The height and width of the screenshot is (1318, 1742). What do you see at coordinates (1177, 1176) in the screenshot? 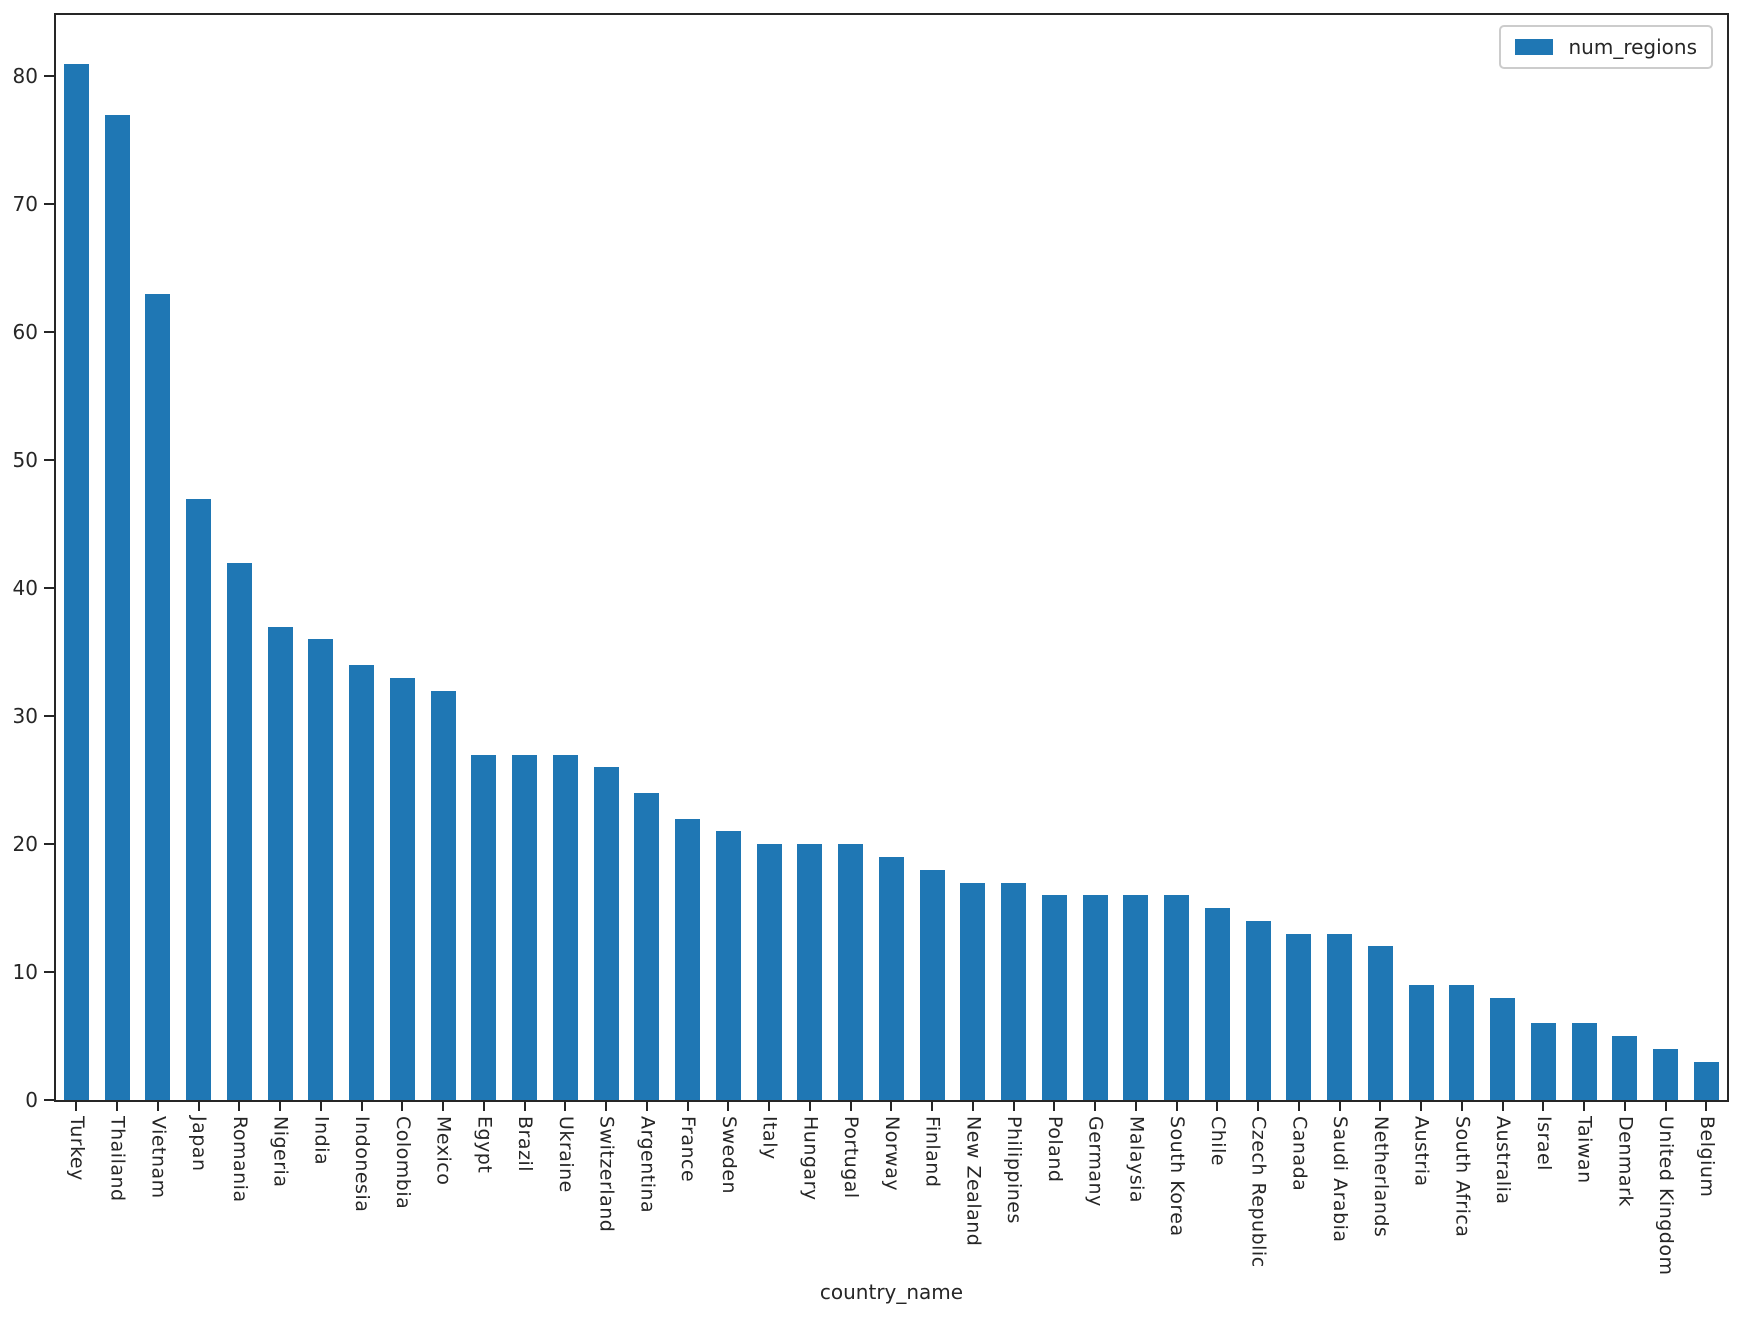
I see `x-category-label: South Korea` at bounding box center [1177, 1176].